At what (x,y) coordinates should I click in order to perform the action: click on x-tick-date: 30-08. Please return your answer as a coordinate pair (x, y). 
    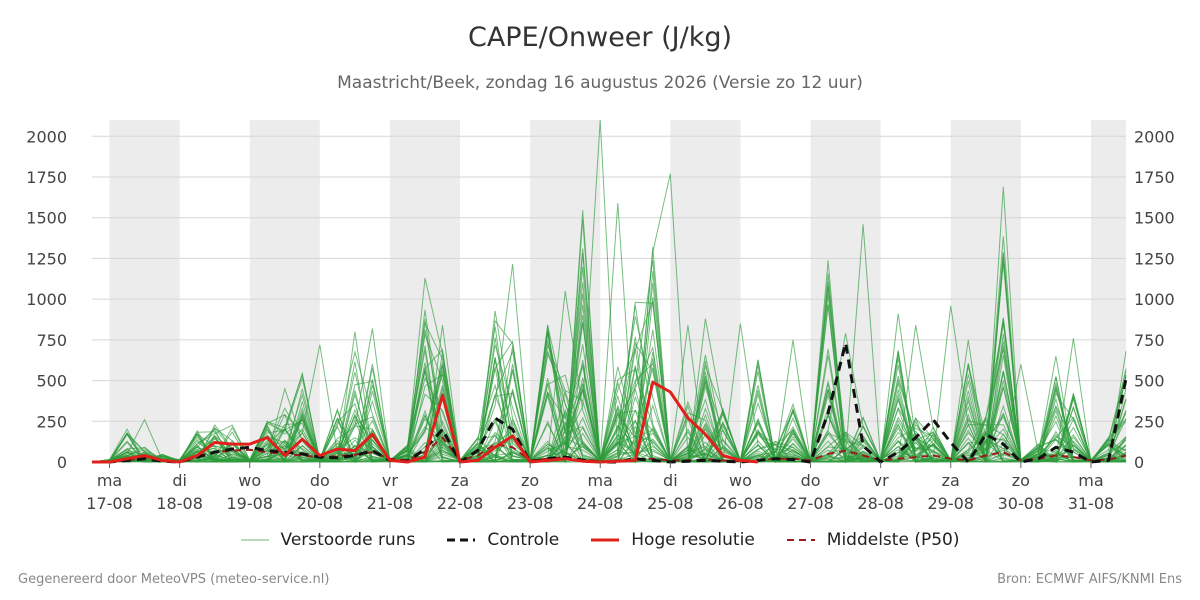
    Looking at the image, I should click on (1021, 503).